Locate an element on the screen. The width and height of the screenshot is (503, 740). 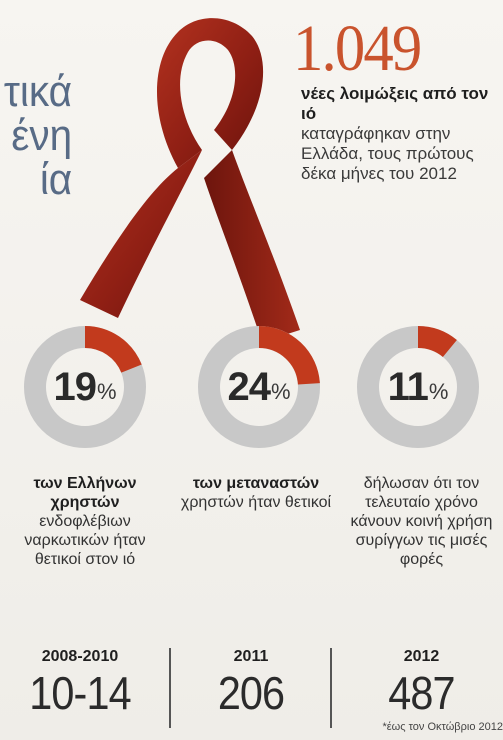
year-stat: 2008-2010 10-14 is located at coordinates (80, 683).